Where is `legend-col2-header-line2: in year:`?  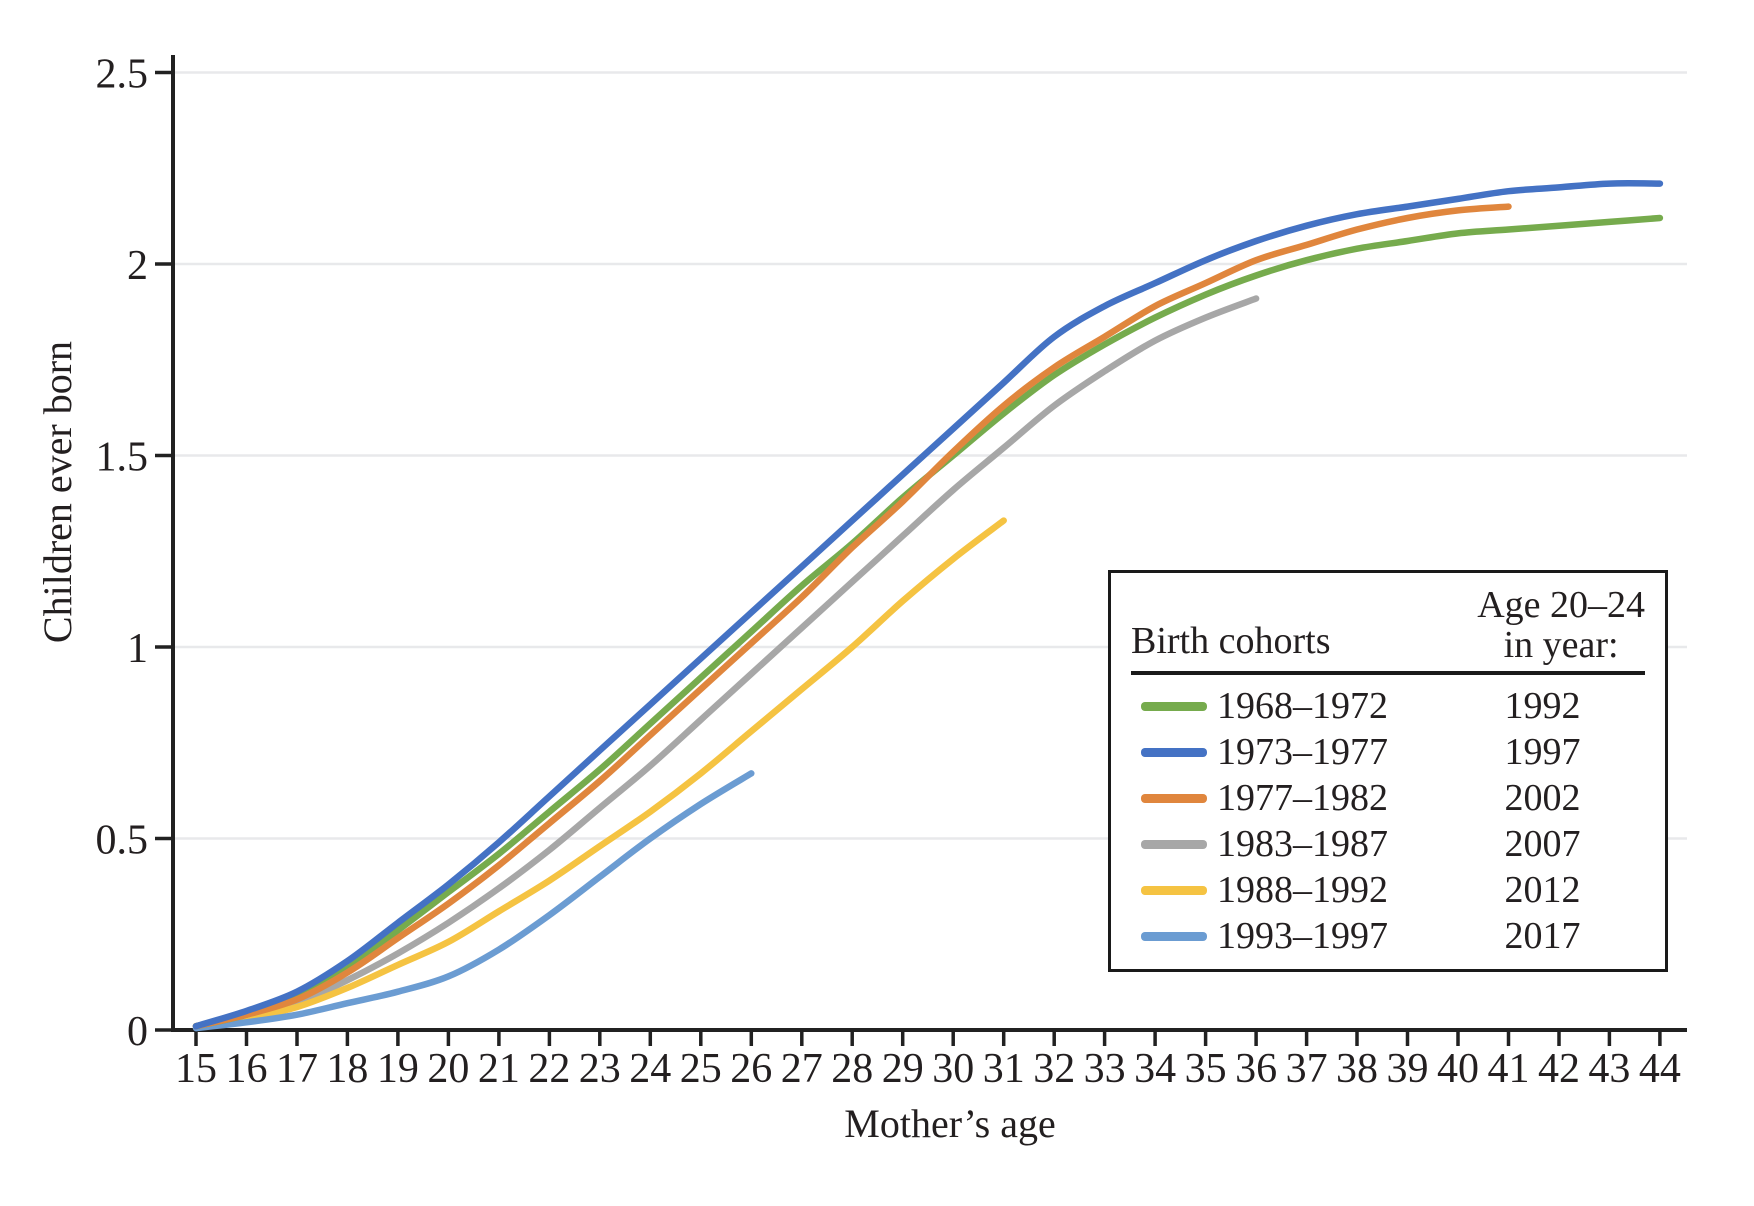 legend-col2-header-line2: in year: is located at coordinates (1561, 645).